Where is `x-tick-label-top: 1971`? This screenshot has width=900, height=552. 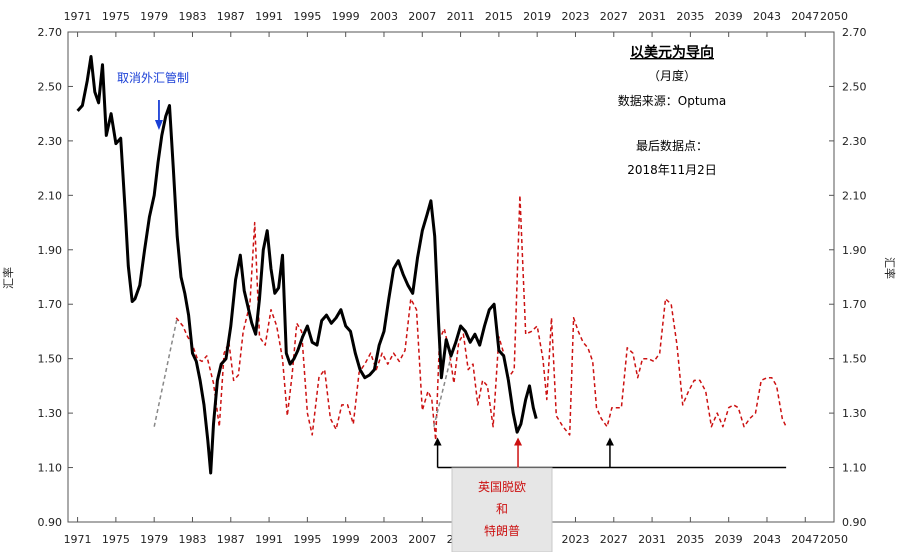
x-tick-label-top: 1971 is located at coordinates (78, 16).